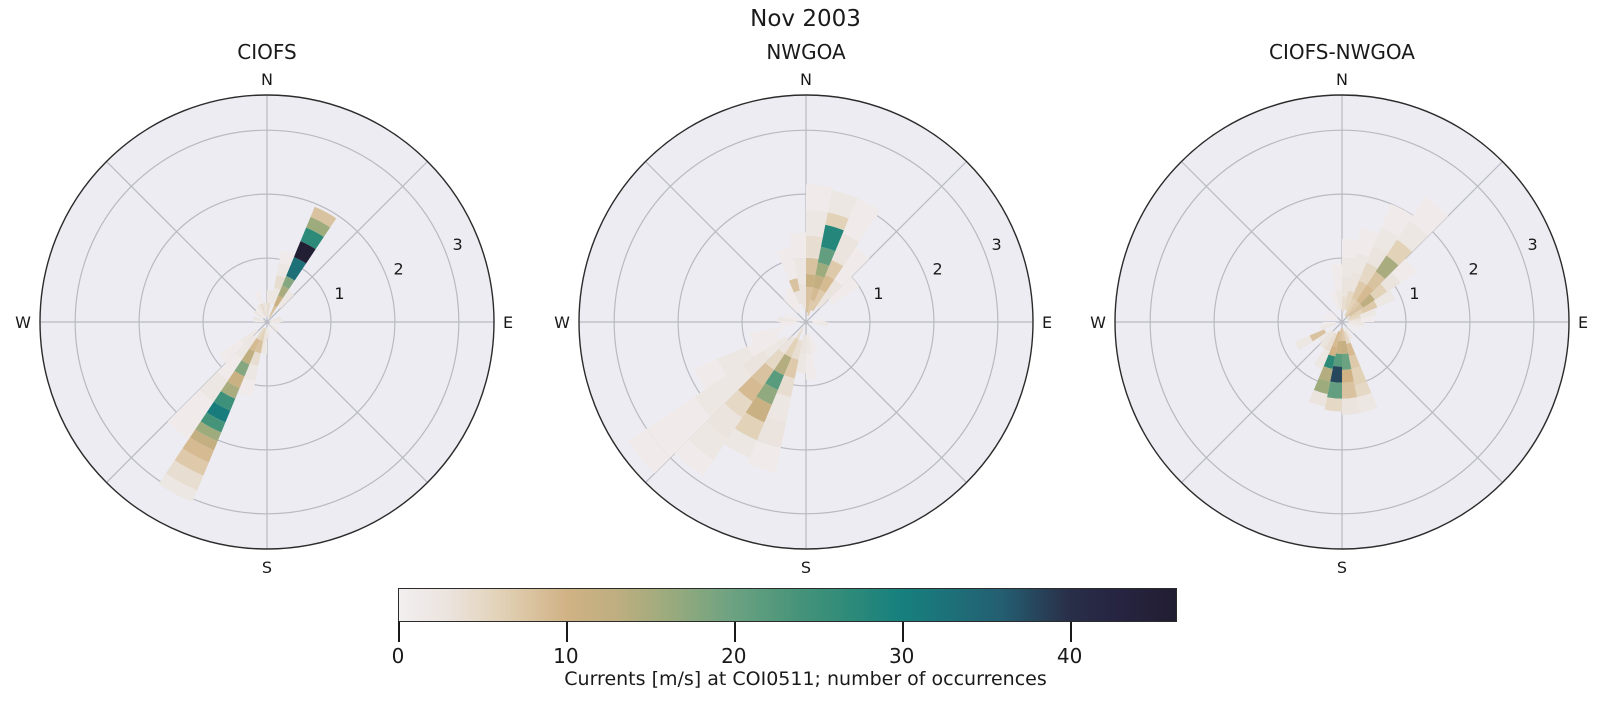 The height and width of the screenshot is (724, 1611). What do you see at coordinates (566, 656) in the screenshot?
I see `colorbar-tick-label: 10` at bounding box center [566, 656].